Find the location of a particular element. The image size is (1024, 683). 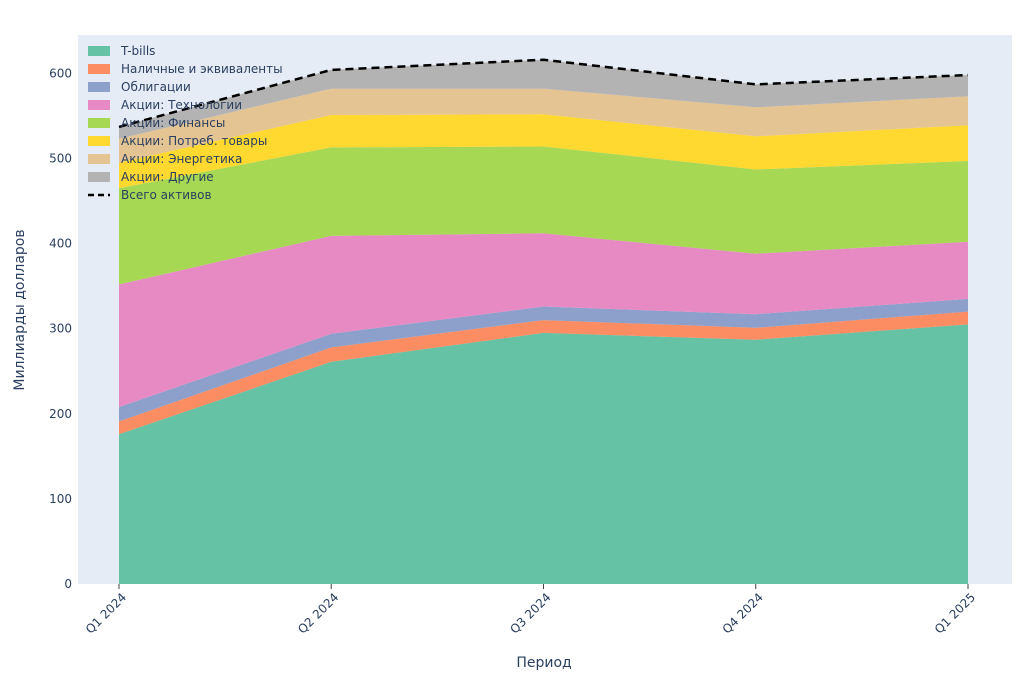

y-tick-label: 600 is located at coordinates (60, 73).